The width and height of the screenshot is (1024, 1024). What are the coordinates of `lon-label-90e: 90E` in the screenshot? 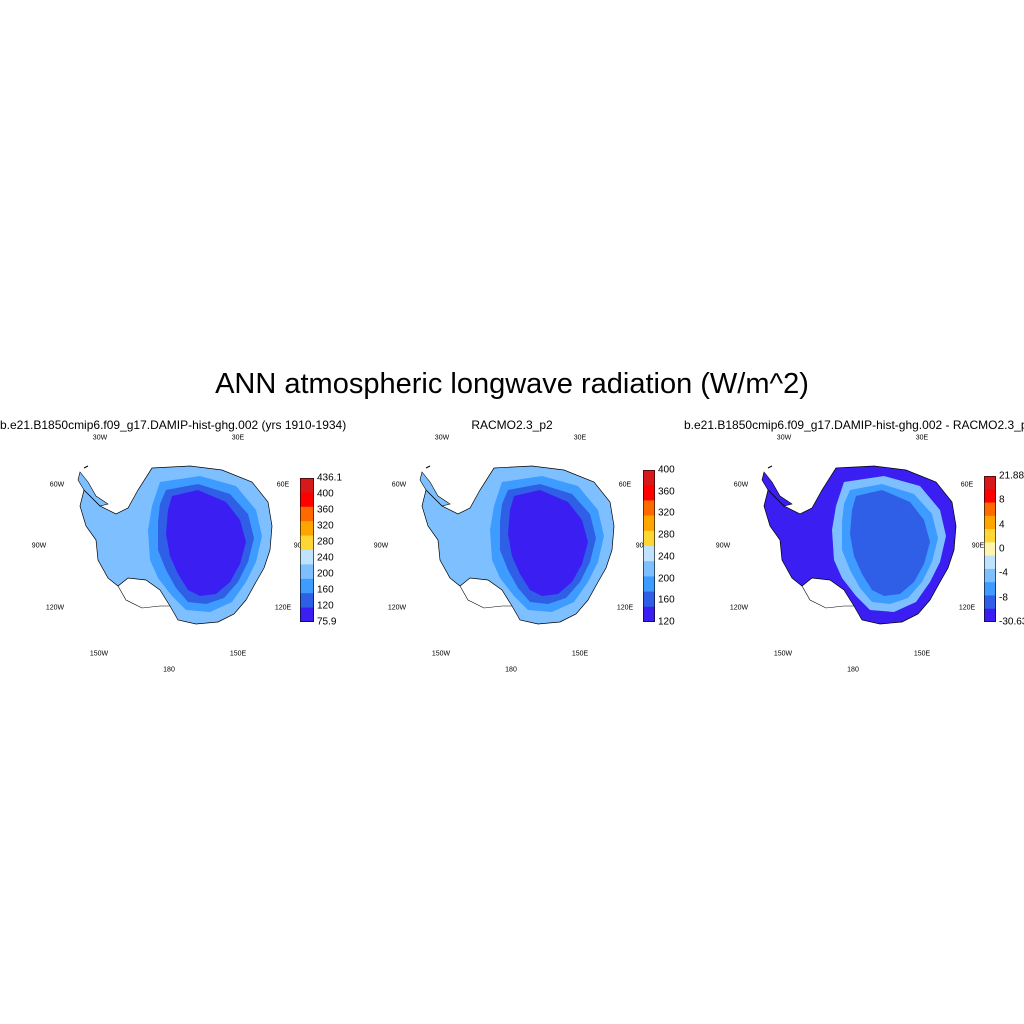 It's located at (978, 546).